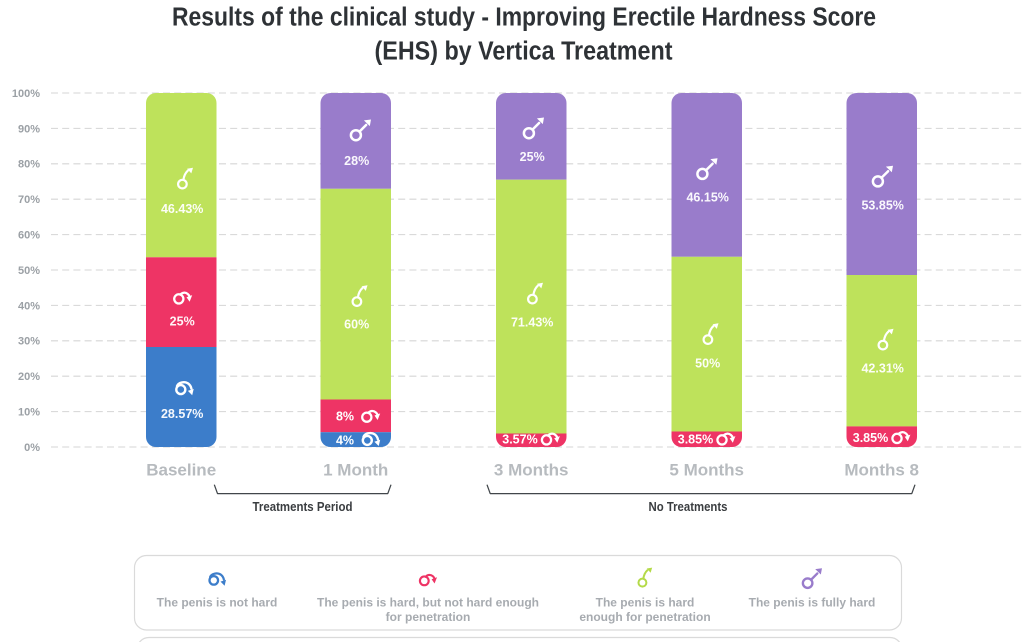 This screenshot has height=642, width=1024. I want to click on svg-text: 28%, so click(356, 161).